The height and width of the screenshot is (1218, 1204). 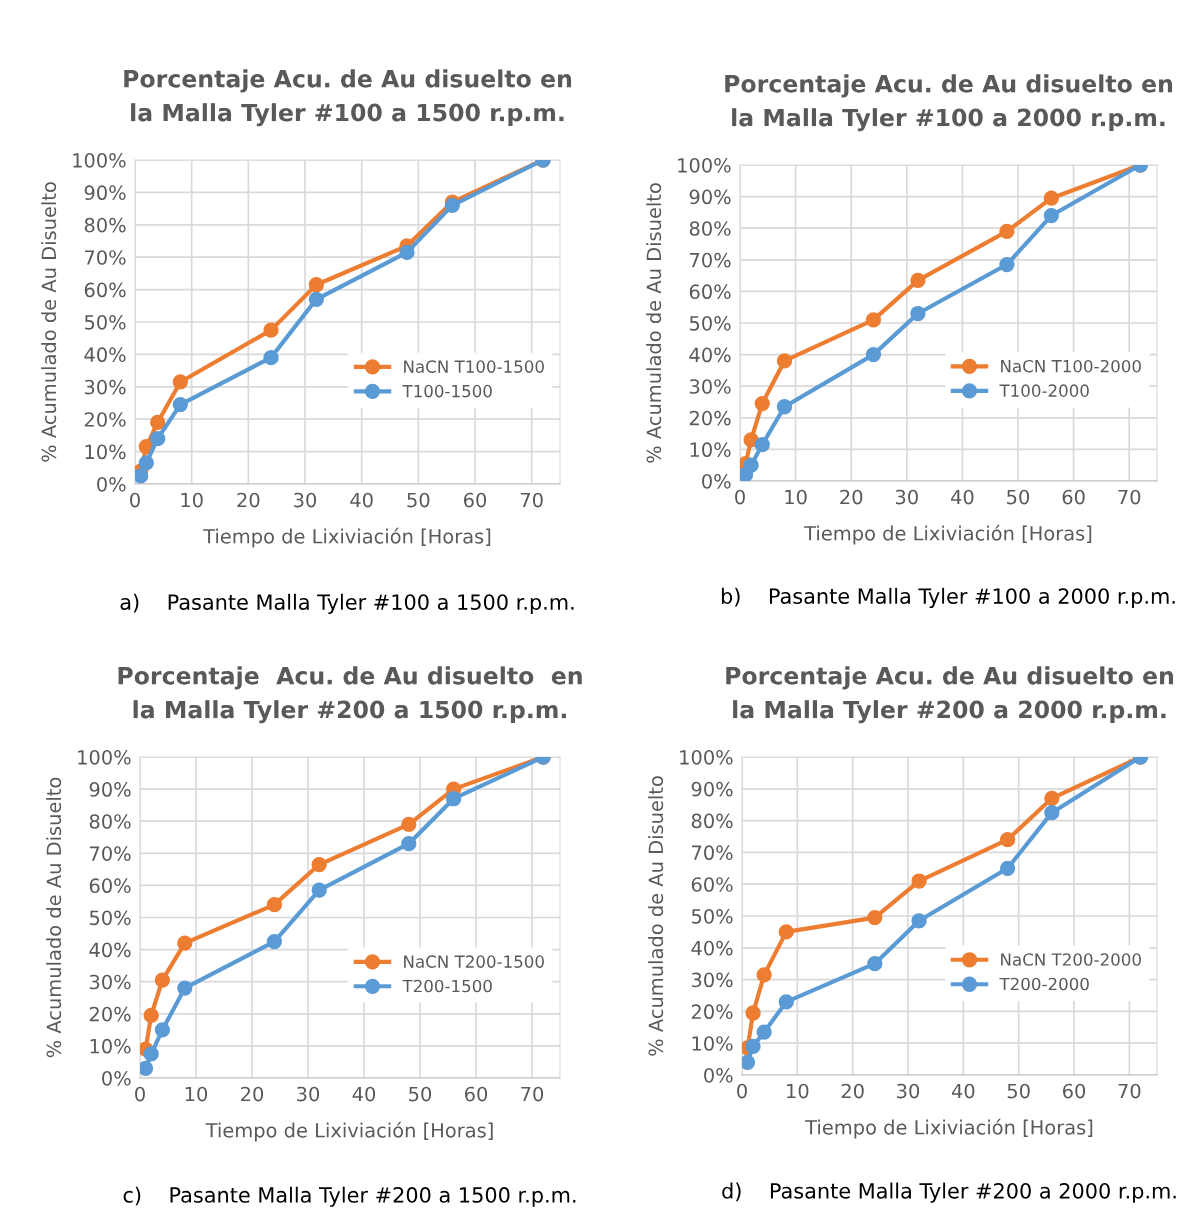 I want to click on text: d) Pasante Malla Tyler #200 a 2000 r.p.m., so click(x=949, y=1192).